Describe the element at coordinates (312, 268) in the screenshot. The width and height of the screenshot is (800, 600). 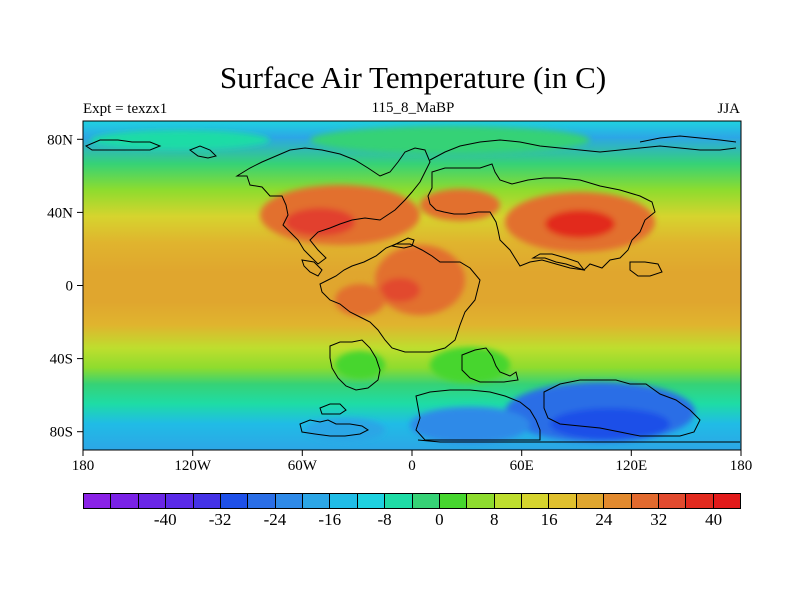
I see `central-america` at that location.